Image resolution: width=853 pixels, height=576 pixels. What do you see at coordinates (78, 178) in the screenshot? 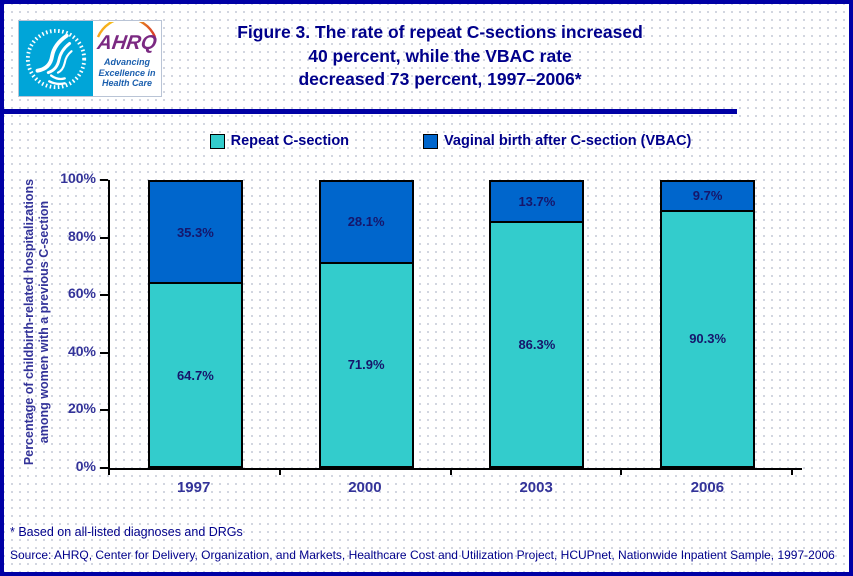
I see `ytick-label-100: 100%` at bounding box center [78, 178].